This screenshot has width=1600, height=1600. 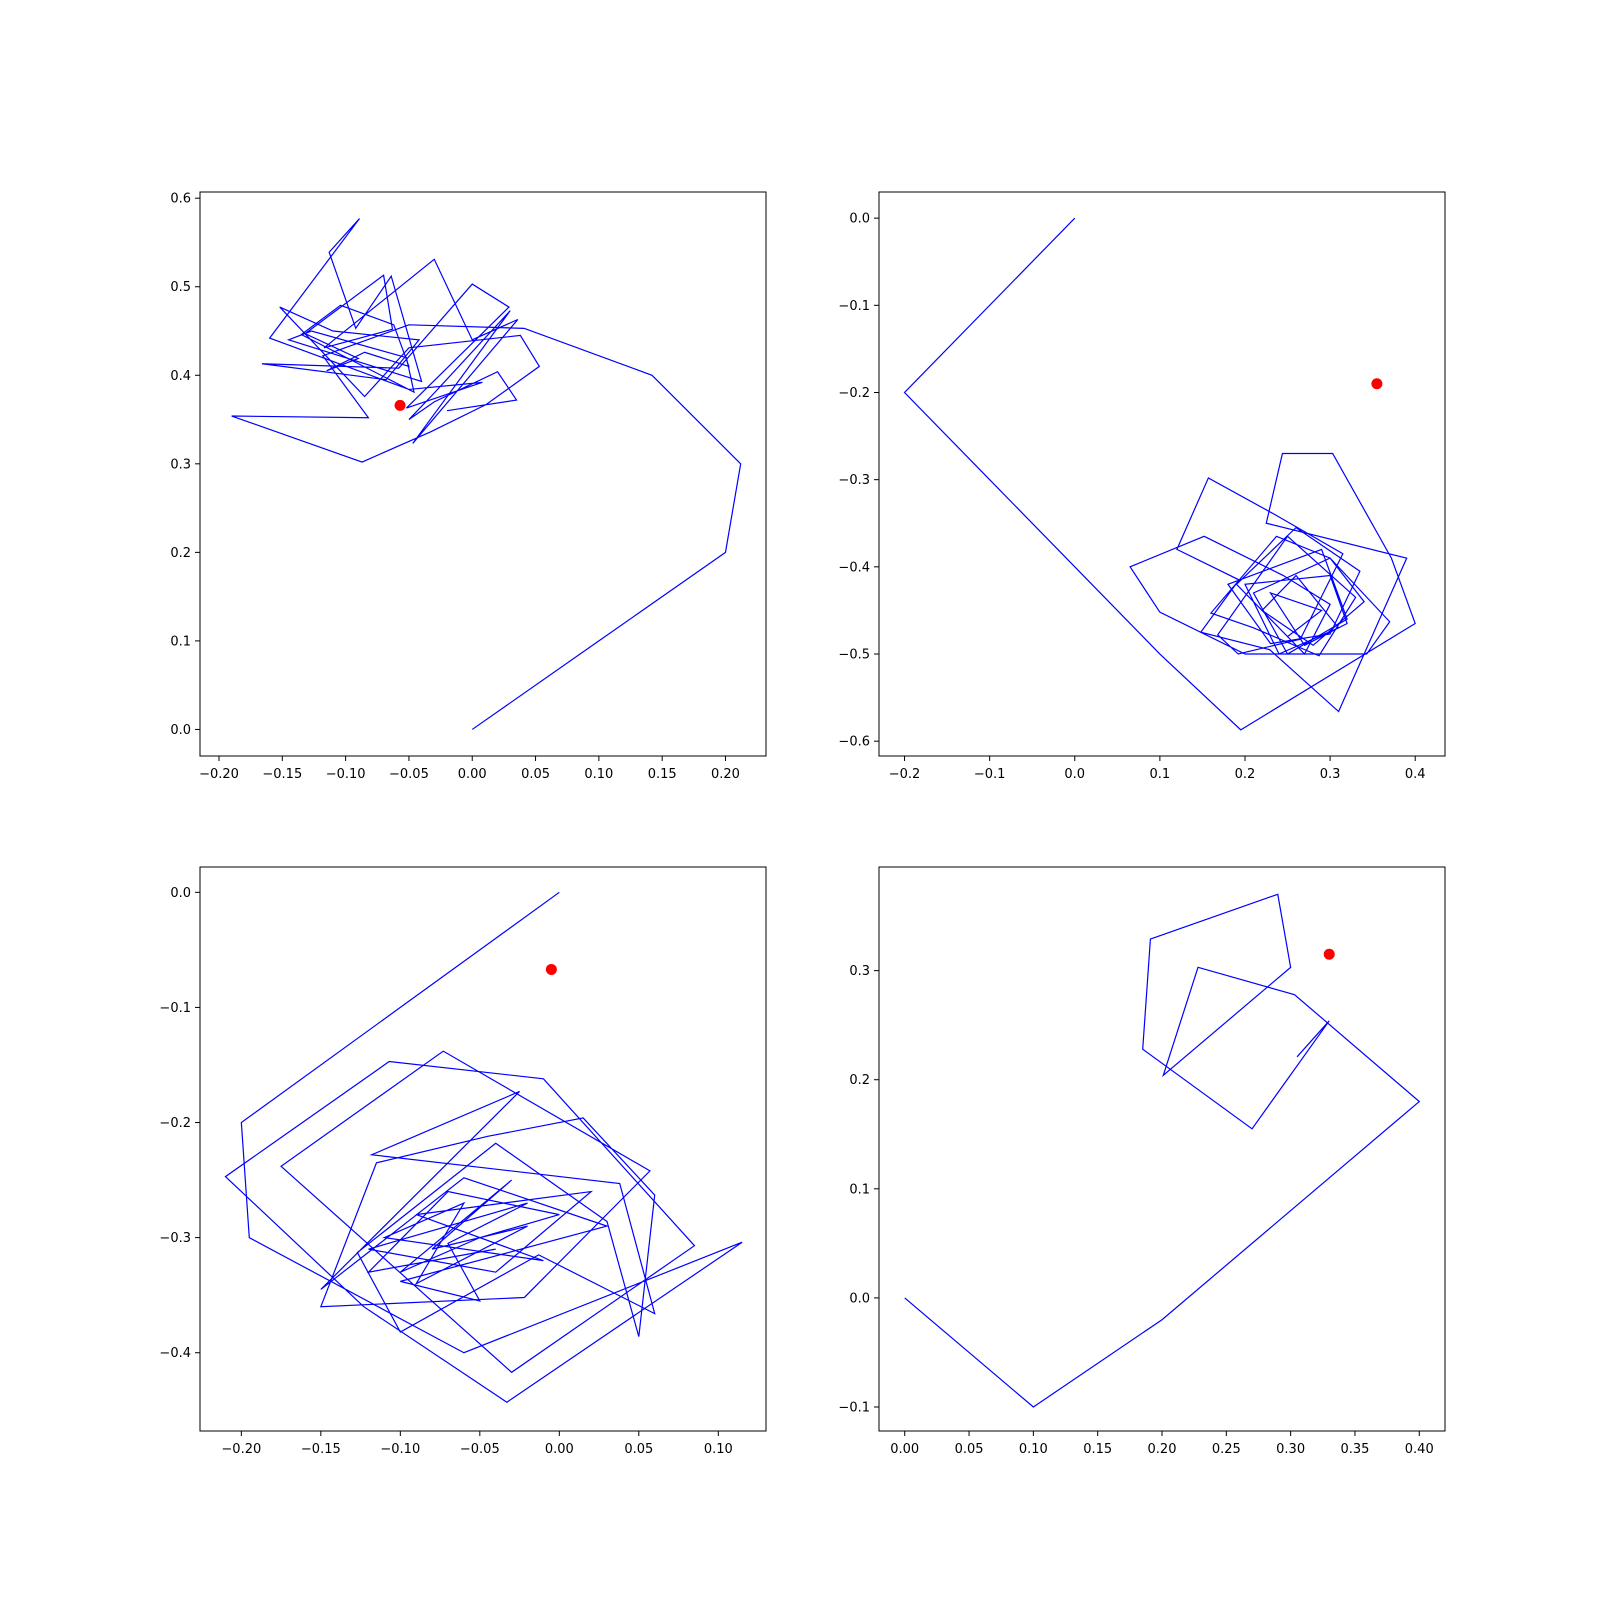 I want to click on x-tick-label: −0.2, so click(x=905, y=774).